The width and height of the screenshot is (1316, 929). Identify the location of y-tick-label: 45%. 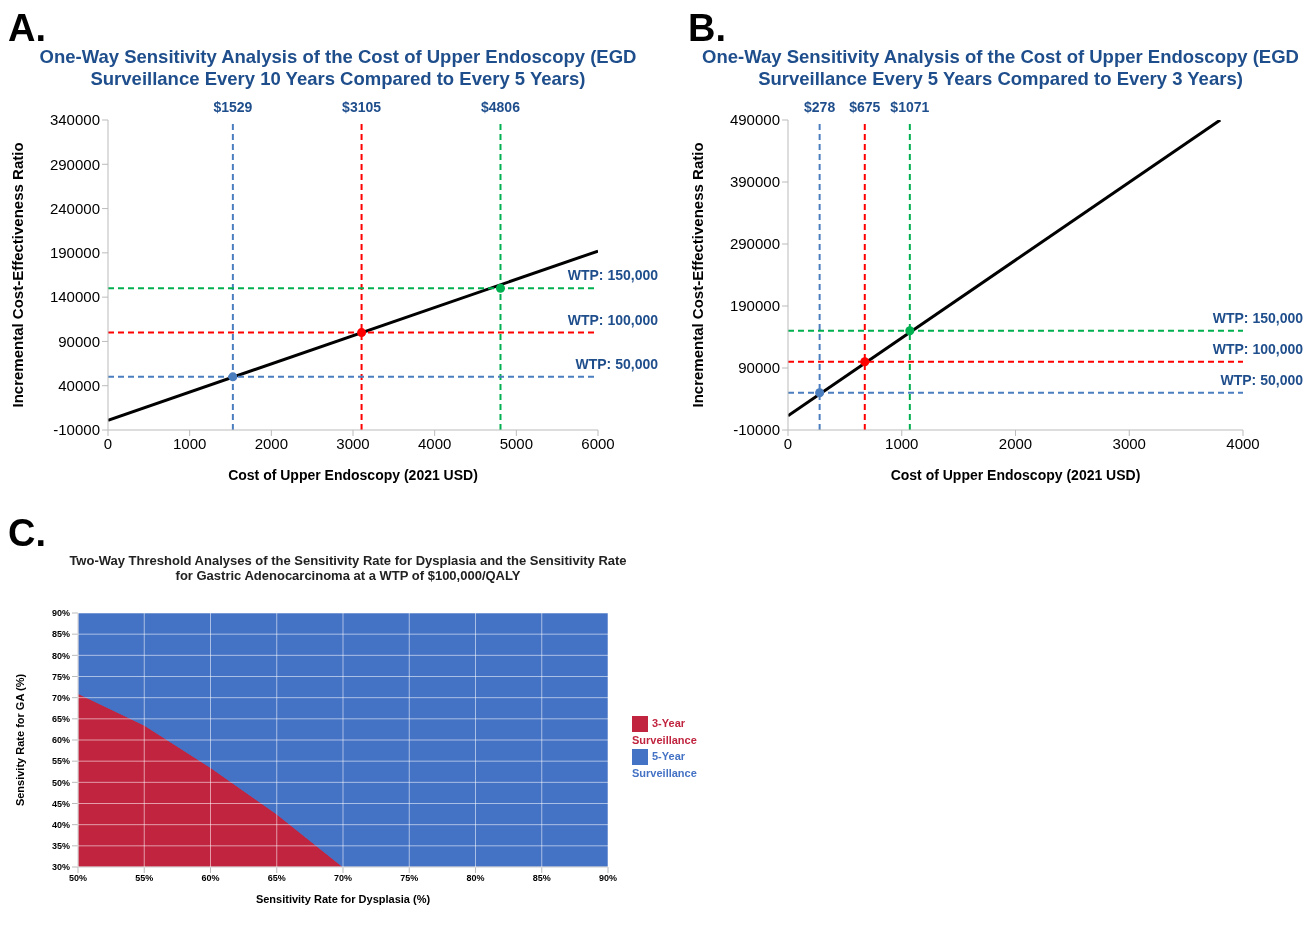
(60, 803).